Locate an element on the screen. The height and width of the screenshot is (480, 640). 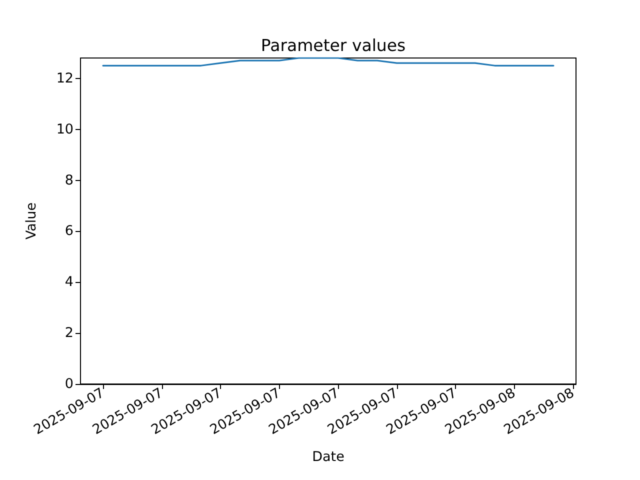
y-axis-title: Value is located at coordinates (32, 221).